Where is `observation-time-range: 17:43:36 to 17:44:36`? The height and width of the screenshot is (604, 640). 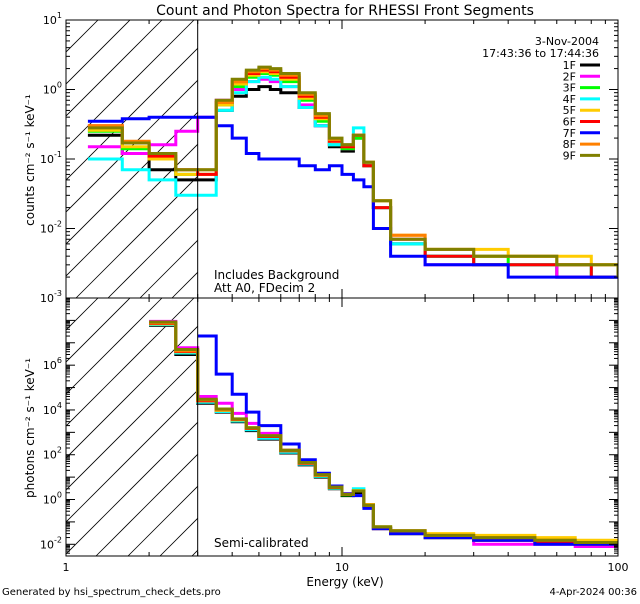
observation-time-range: 17:43:36 to 17:44:36 is located at coordinates (540, 53).